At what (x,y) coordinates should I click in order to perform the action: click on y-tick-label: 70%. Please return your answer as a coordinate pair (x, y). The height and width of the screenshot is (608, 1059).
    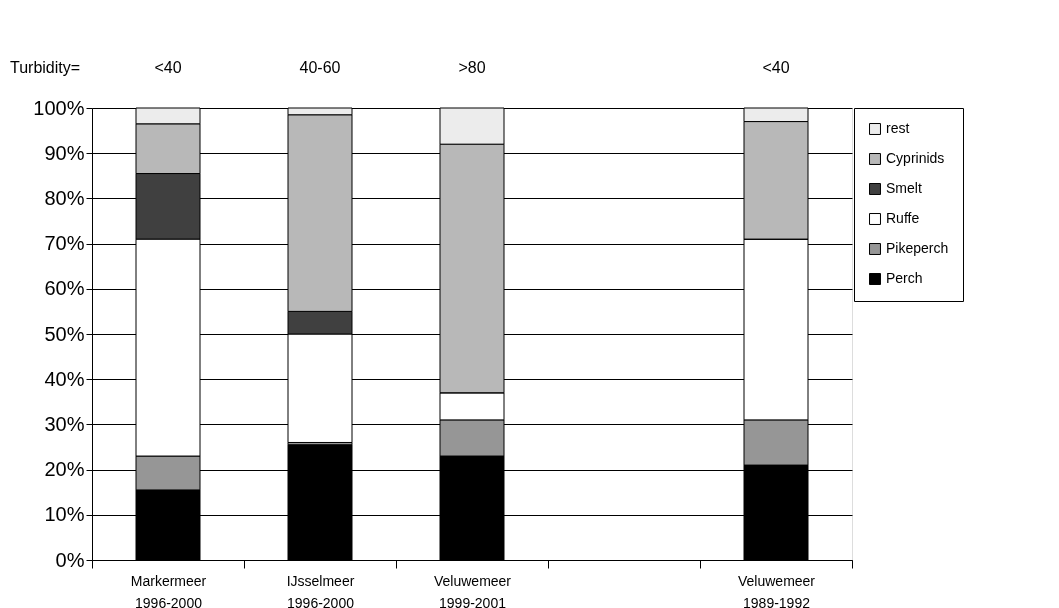
    Looking at the image, I should click on (64, 243).